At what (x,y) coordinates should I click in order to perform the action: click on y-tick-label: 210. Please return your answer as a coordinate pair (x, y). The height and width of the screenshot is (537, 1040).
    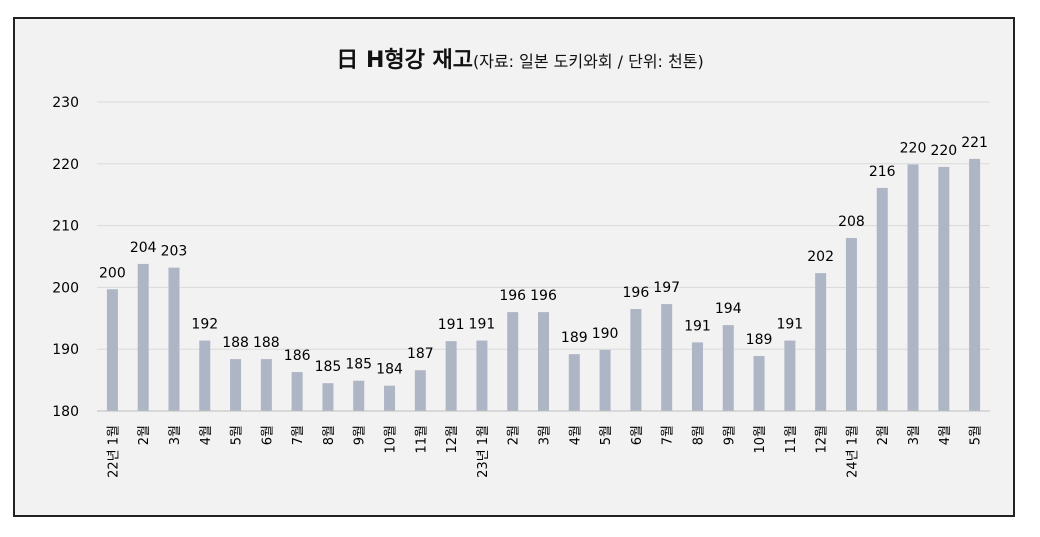
    Looking at the image, I should click on (65, 227).